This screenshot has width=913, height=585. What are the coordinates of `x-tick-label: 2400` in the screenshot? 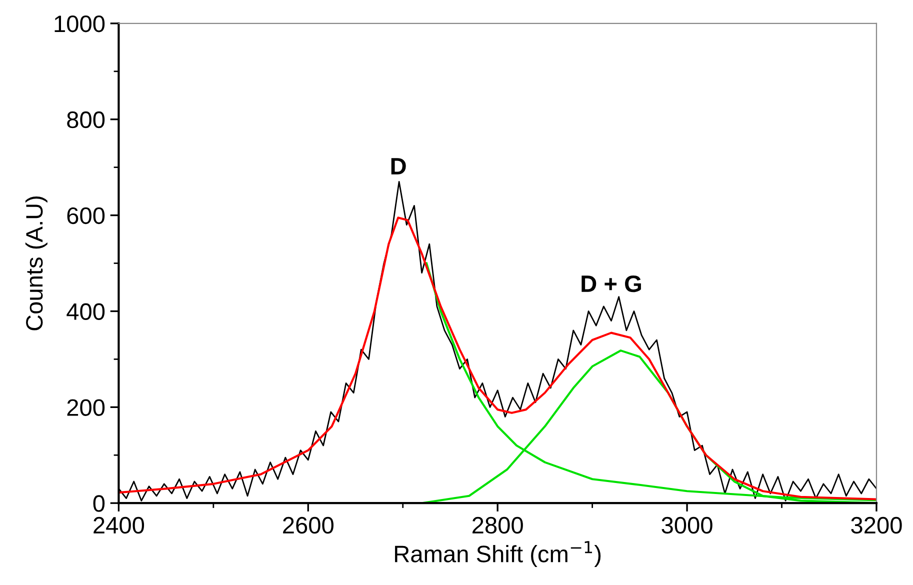 It's located at (119, 525).